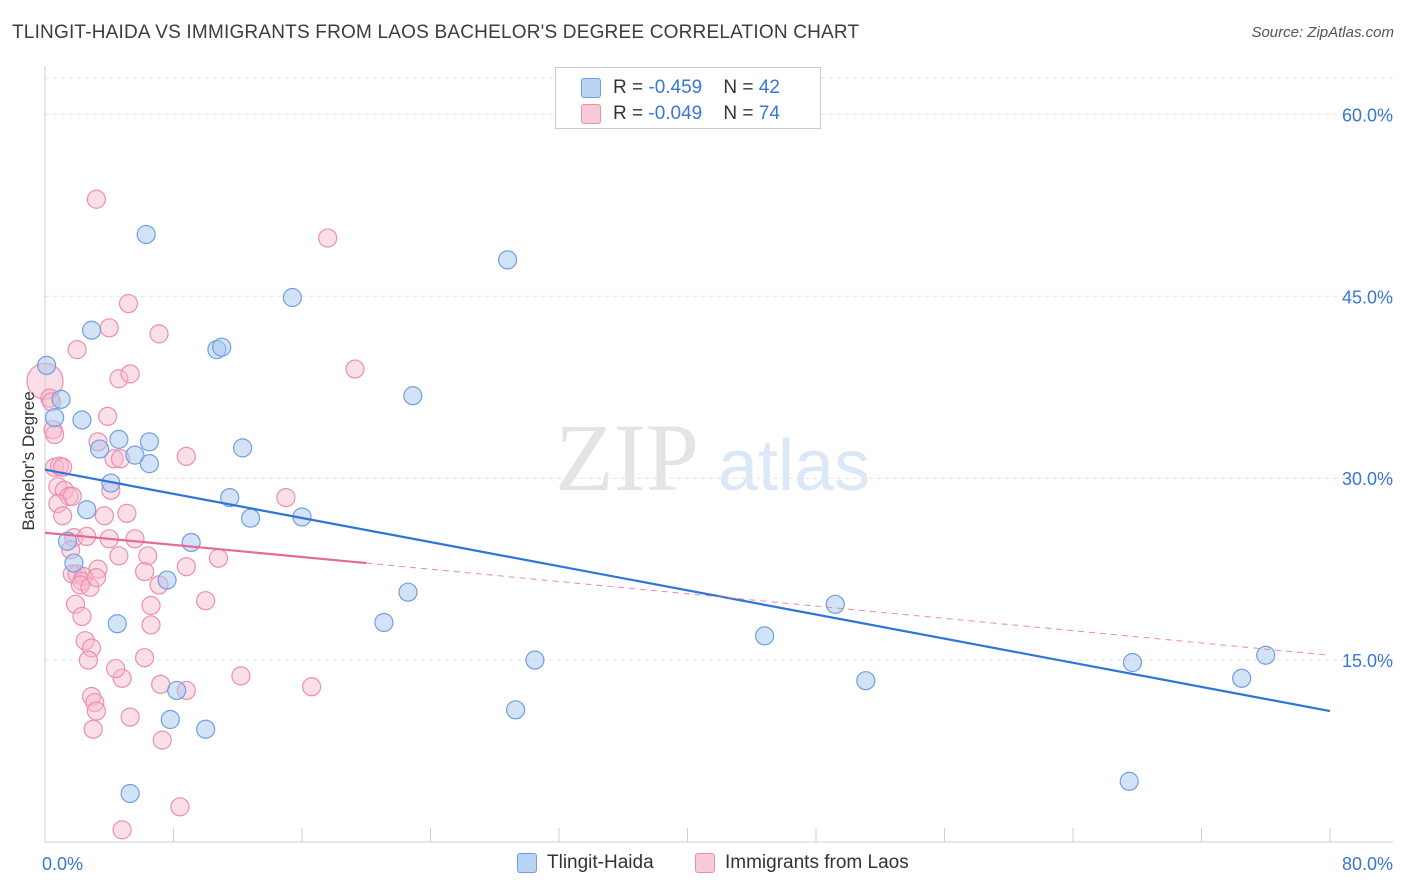 This screenshot has width=1406, height=892. Describe the element at coordinates (817, 862) in the screenshot. I see `legend-label: Immigrants from Laos` at that location.